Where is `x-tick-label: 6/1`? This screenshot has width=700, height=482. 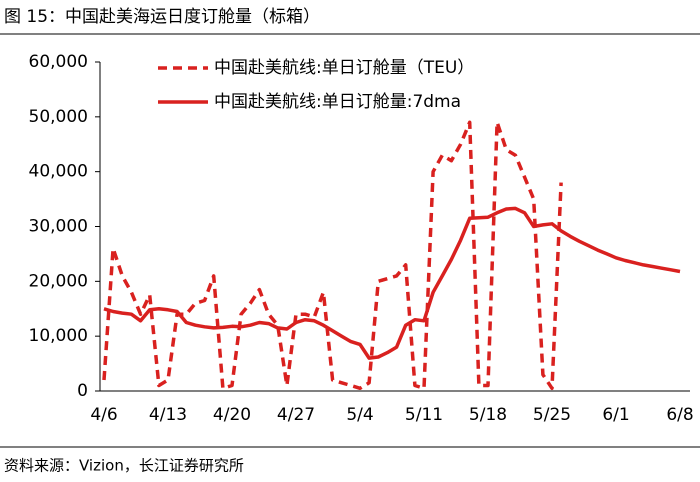 x-tick-label: 6/1 is located at coordinates (615, 415).